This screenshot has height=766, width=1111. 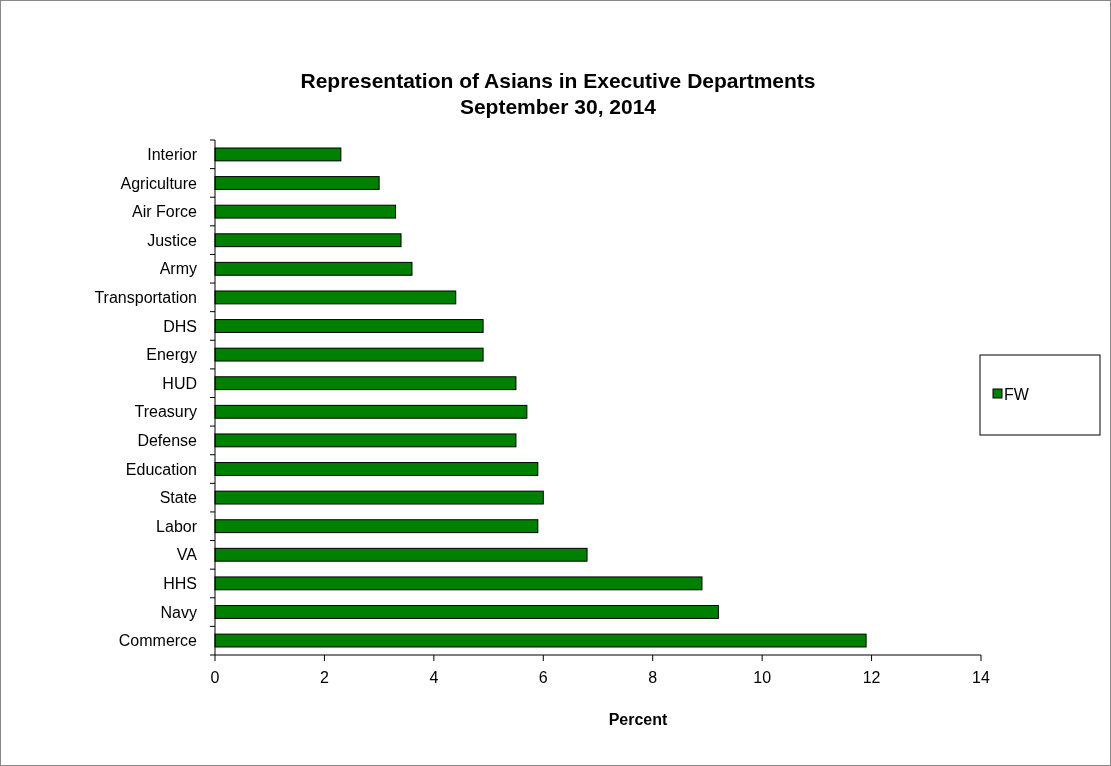 What do you see at coordinates (158, 641) in the screenshot?
I see `y-tick-label: Commerce` at bounding box center [158, 641].